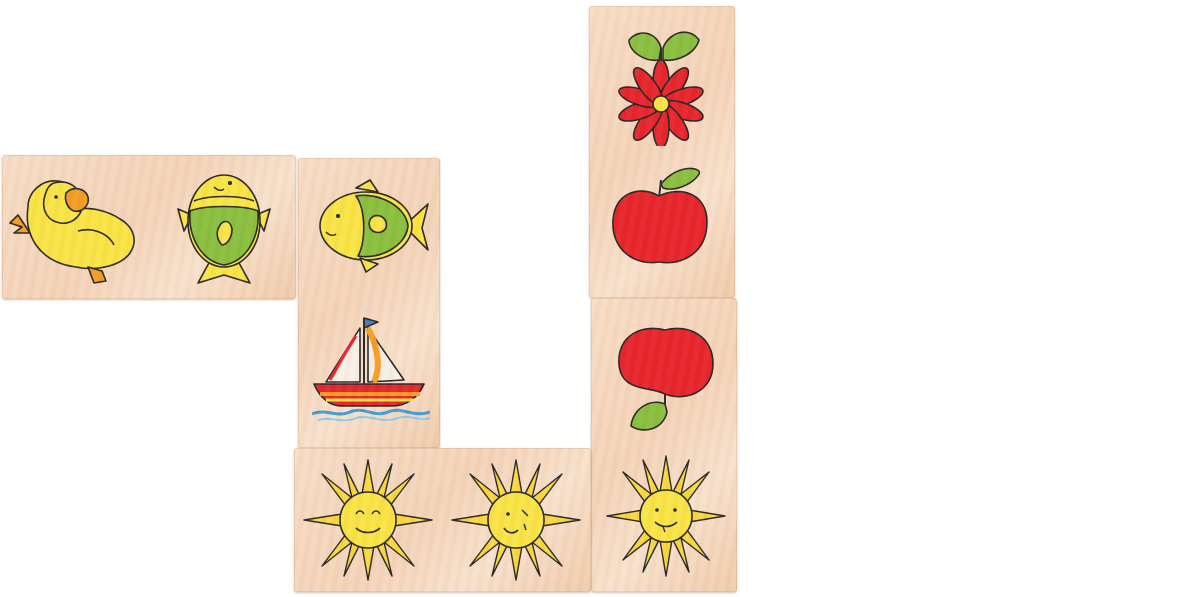 The height and width of the screenshot is (597, 1181). Describe the element at coordinates (371, 369) in the screenshot. I see `sailboat-icon` at that location.